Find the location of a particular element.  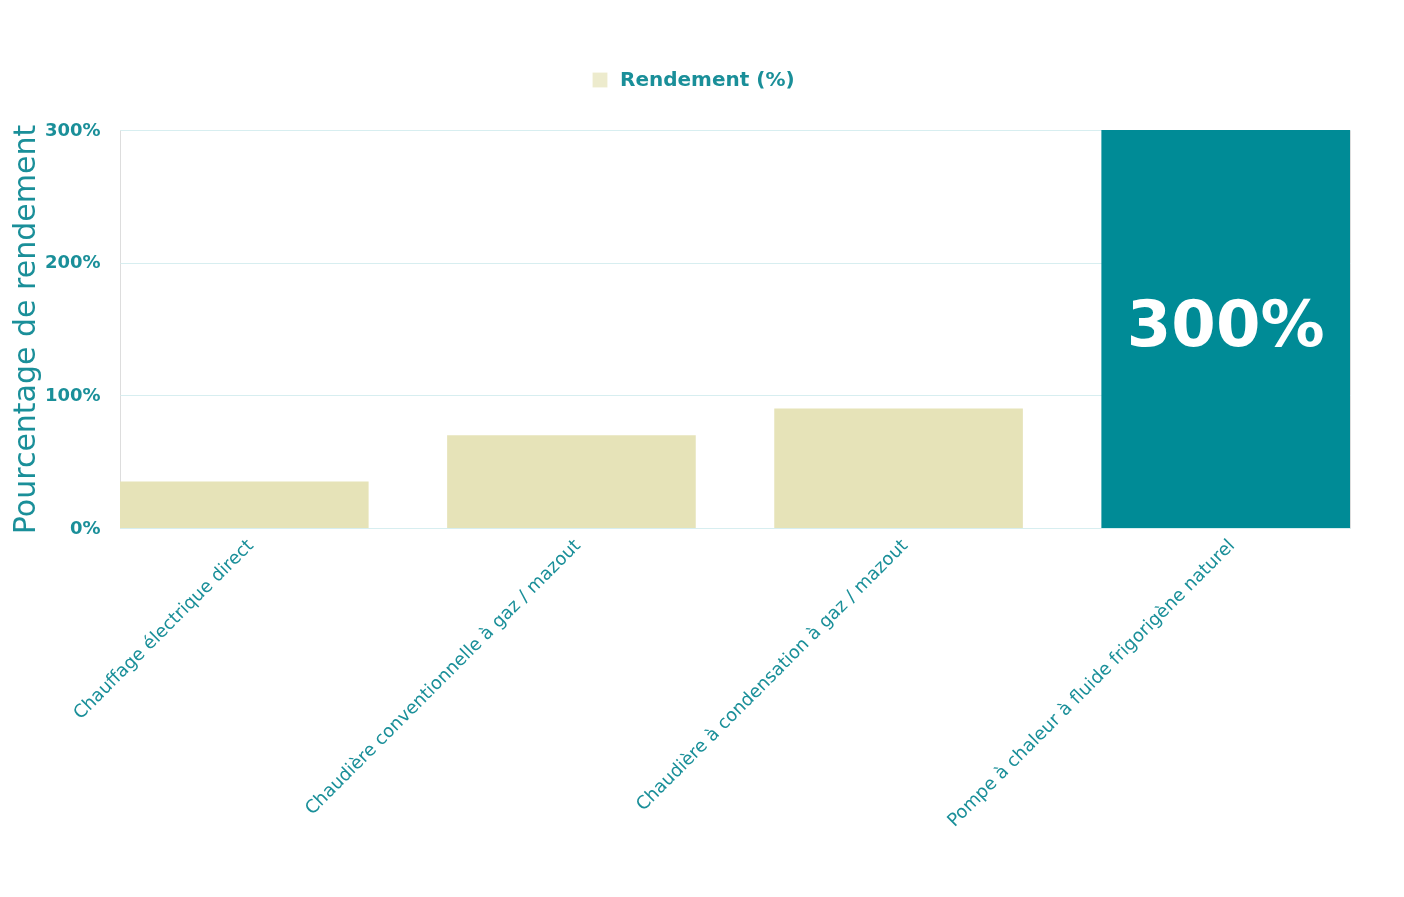

y-tick-label: 0% is located at coordinates (85, 527).